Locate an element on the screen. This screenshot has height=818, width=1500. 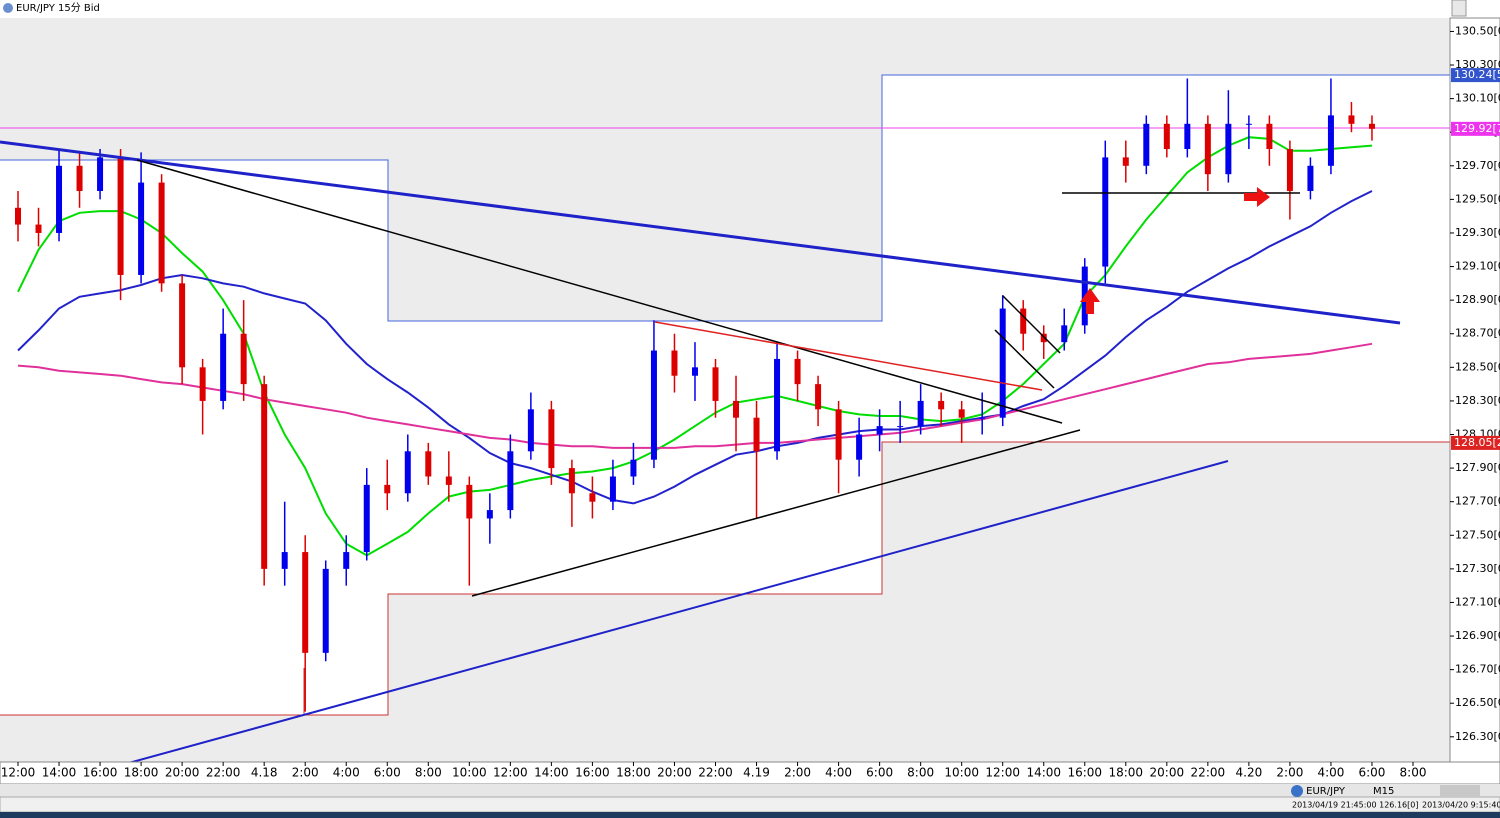
symbol-icon is located at coordinates (1297, 791).